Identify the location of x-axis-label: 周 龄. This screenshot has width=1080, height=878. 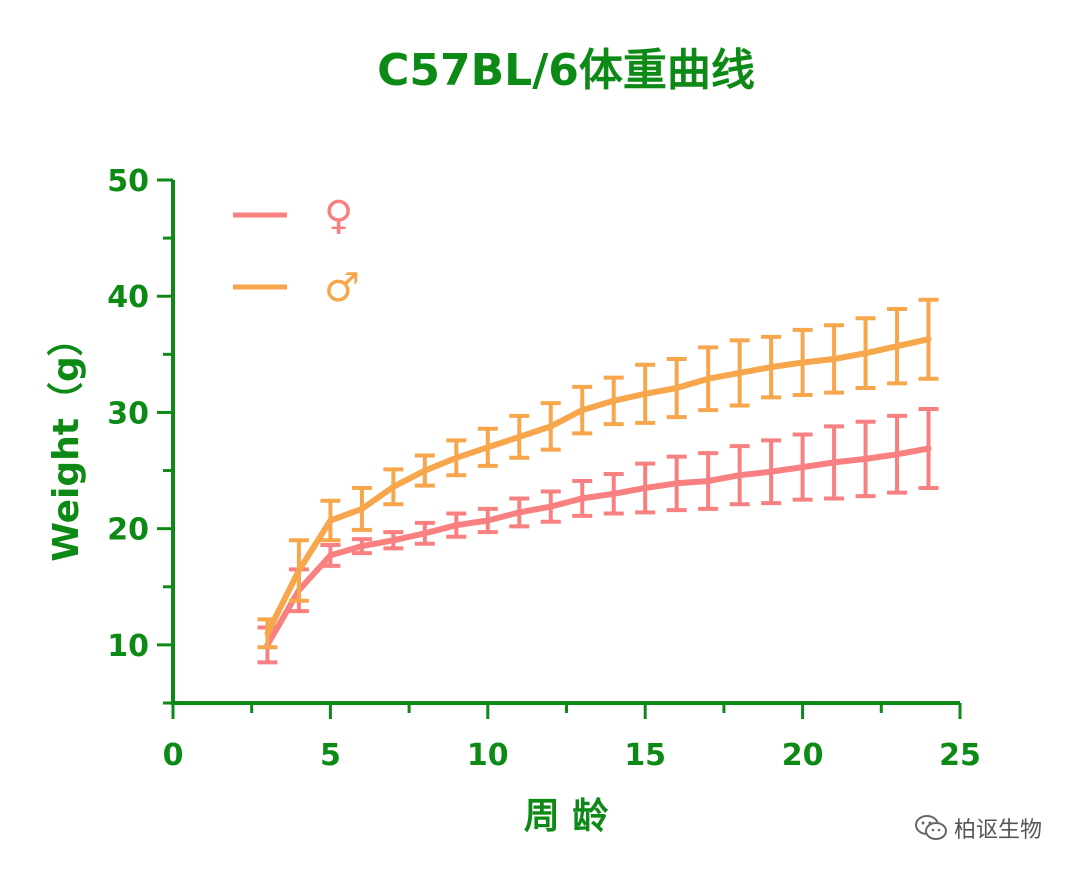
(566, 816).